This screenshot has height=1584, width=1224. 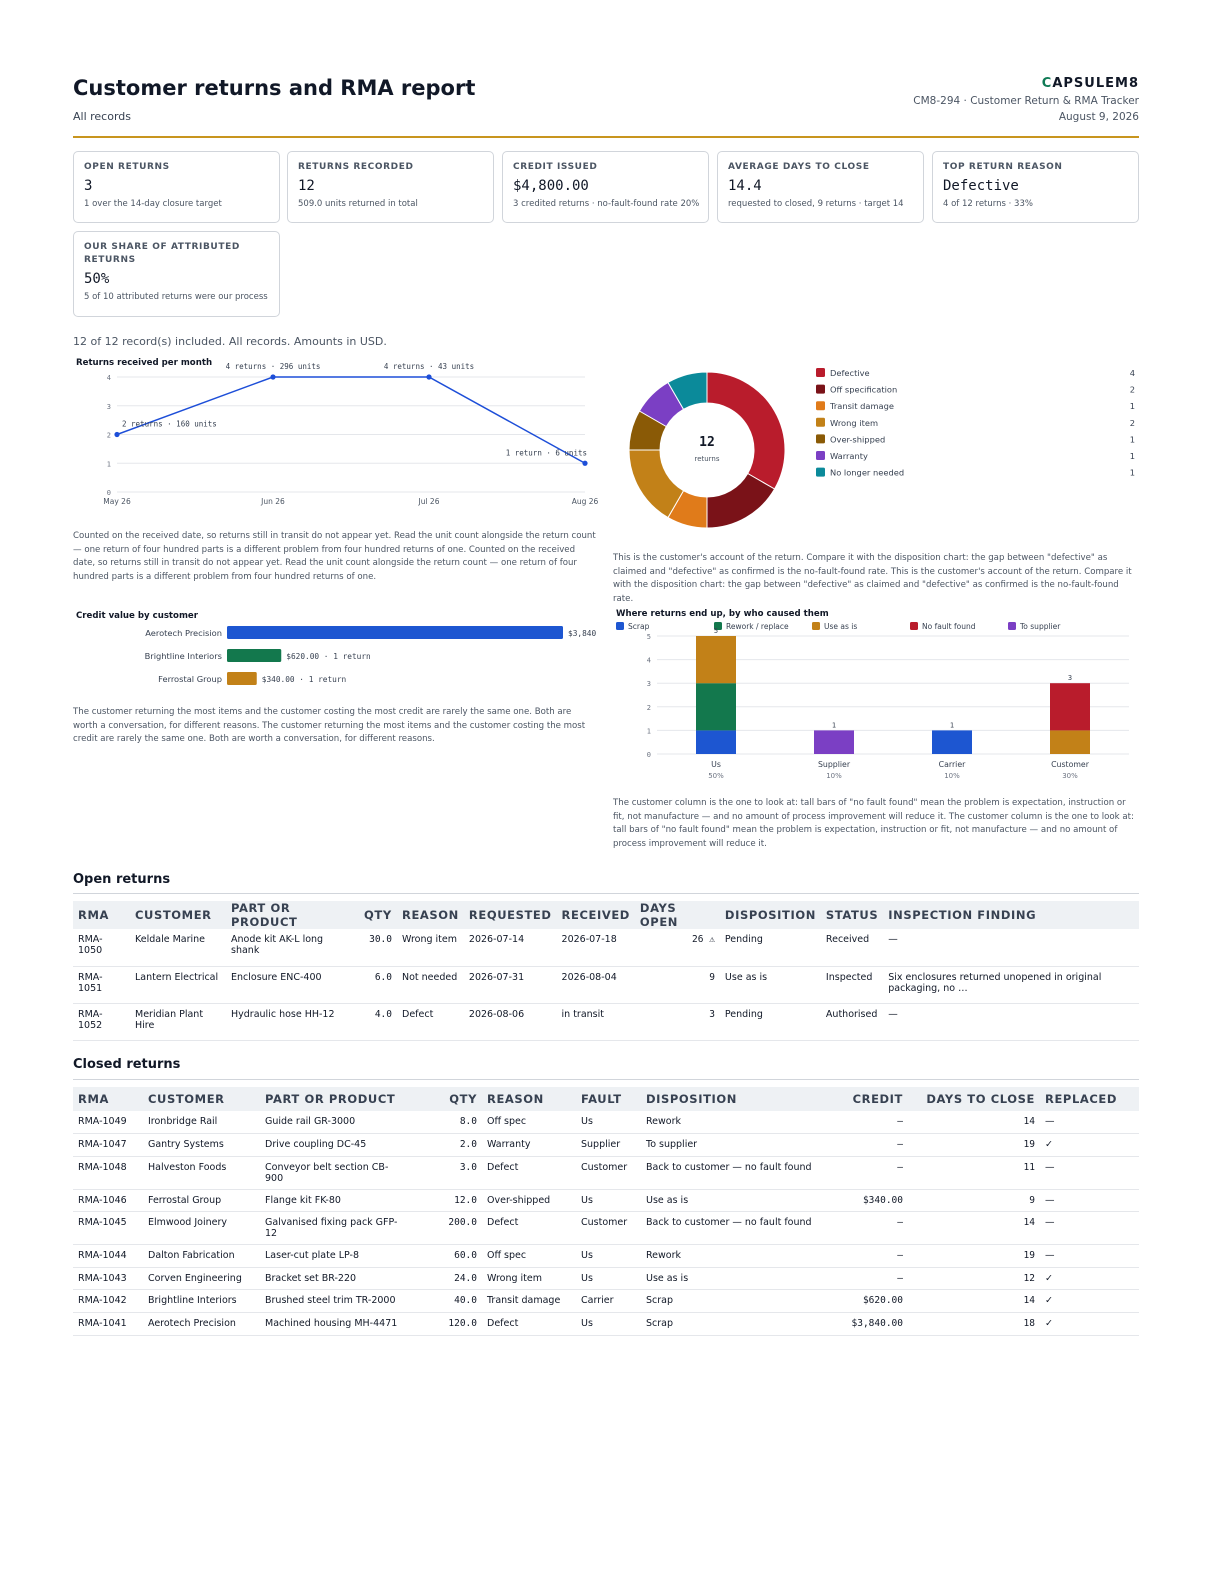 What do you see at coordinates (736, 1145) in the screenshot?
I see `disposition-cell: To supplier` at bounding box center [736, 1145].